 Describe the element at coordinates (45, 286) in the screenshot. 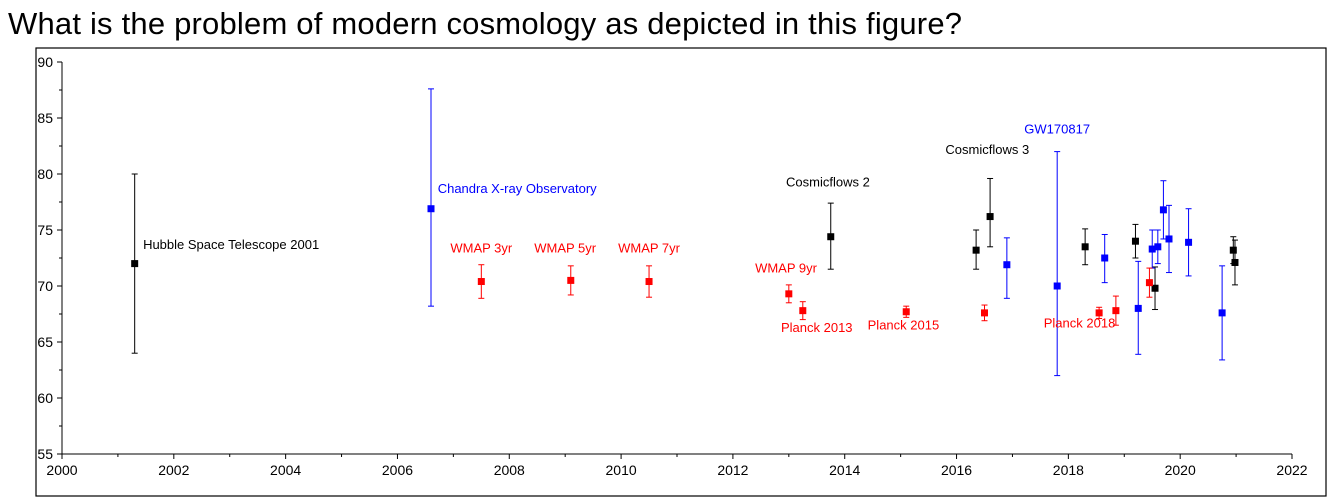

I see `y-tick-label: 70` at that location.